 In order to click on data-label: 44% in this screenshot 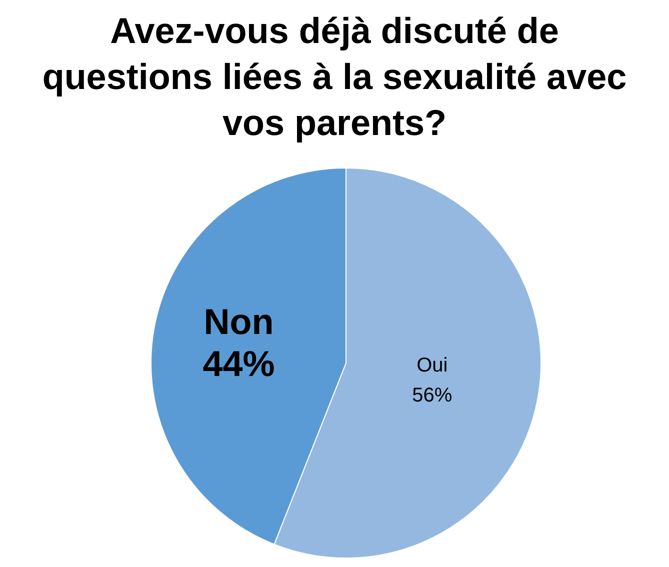, I will do `click(238, 363)`.